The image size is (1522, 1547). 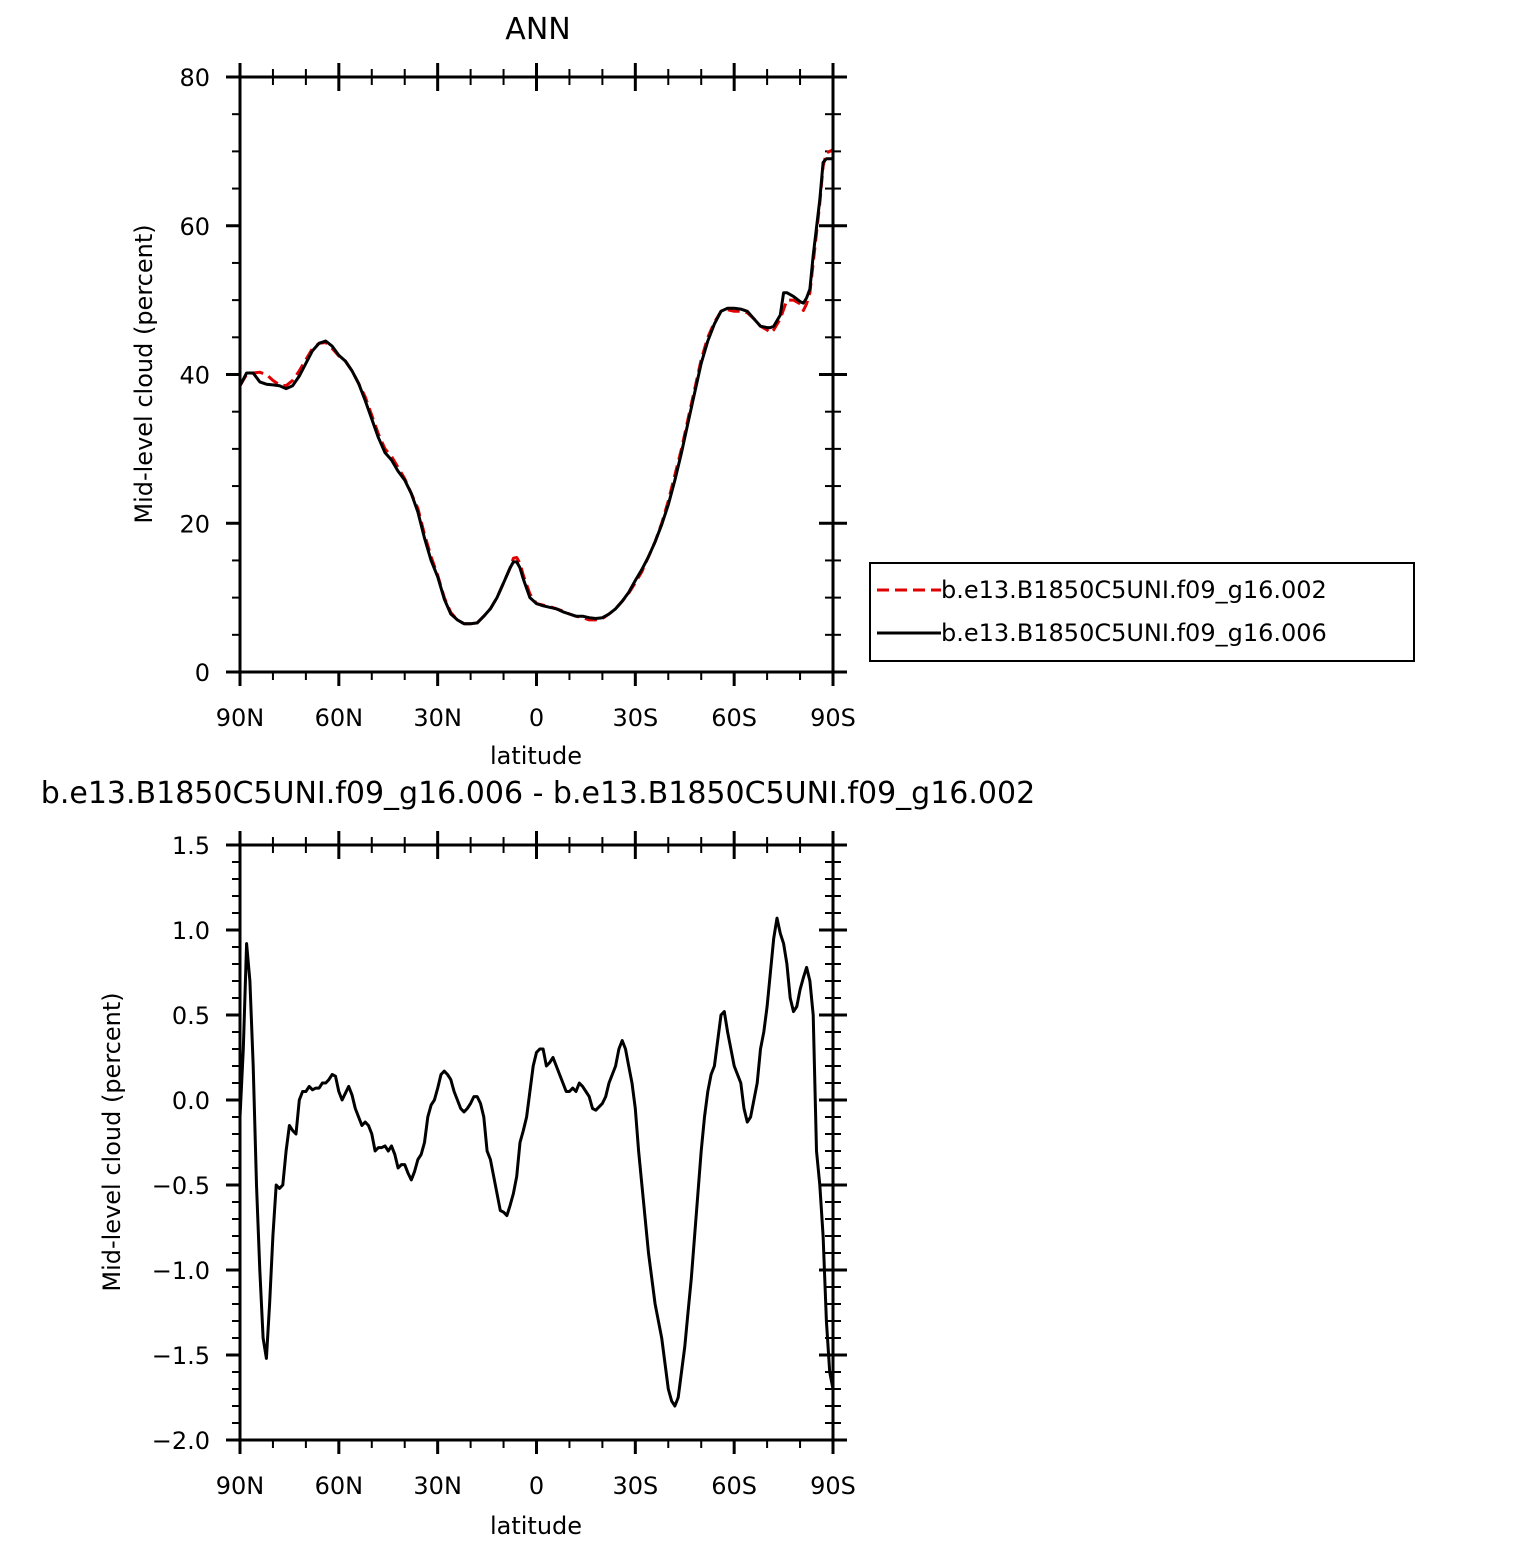 I want to click on y-tick-label: 0, so click(x=202, y=673).